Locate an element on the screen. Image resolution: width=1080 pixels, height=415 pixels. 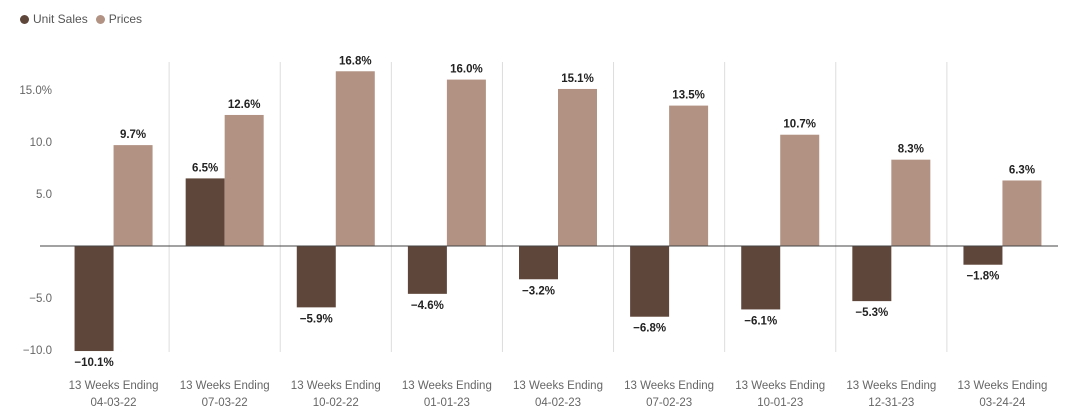
x-category-date: 10-02-22 is located at coordinates (336, 403).